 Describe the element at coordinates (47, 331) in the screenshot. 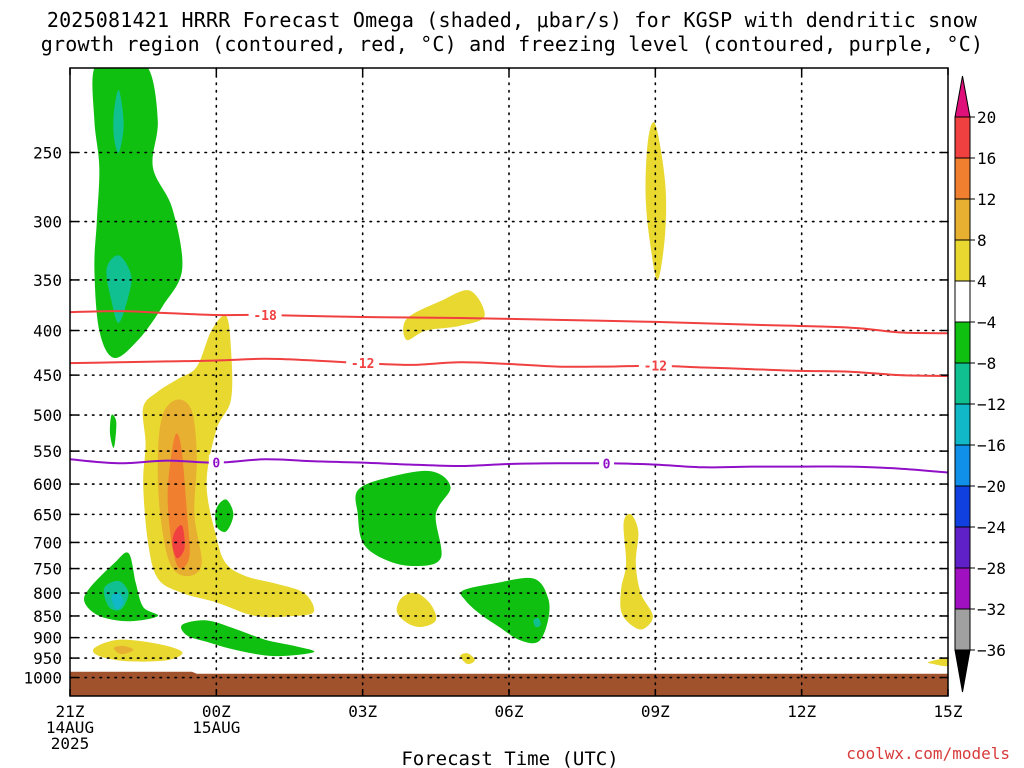

I see `ytick-label-400: 400` at that location.